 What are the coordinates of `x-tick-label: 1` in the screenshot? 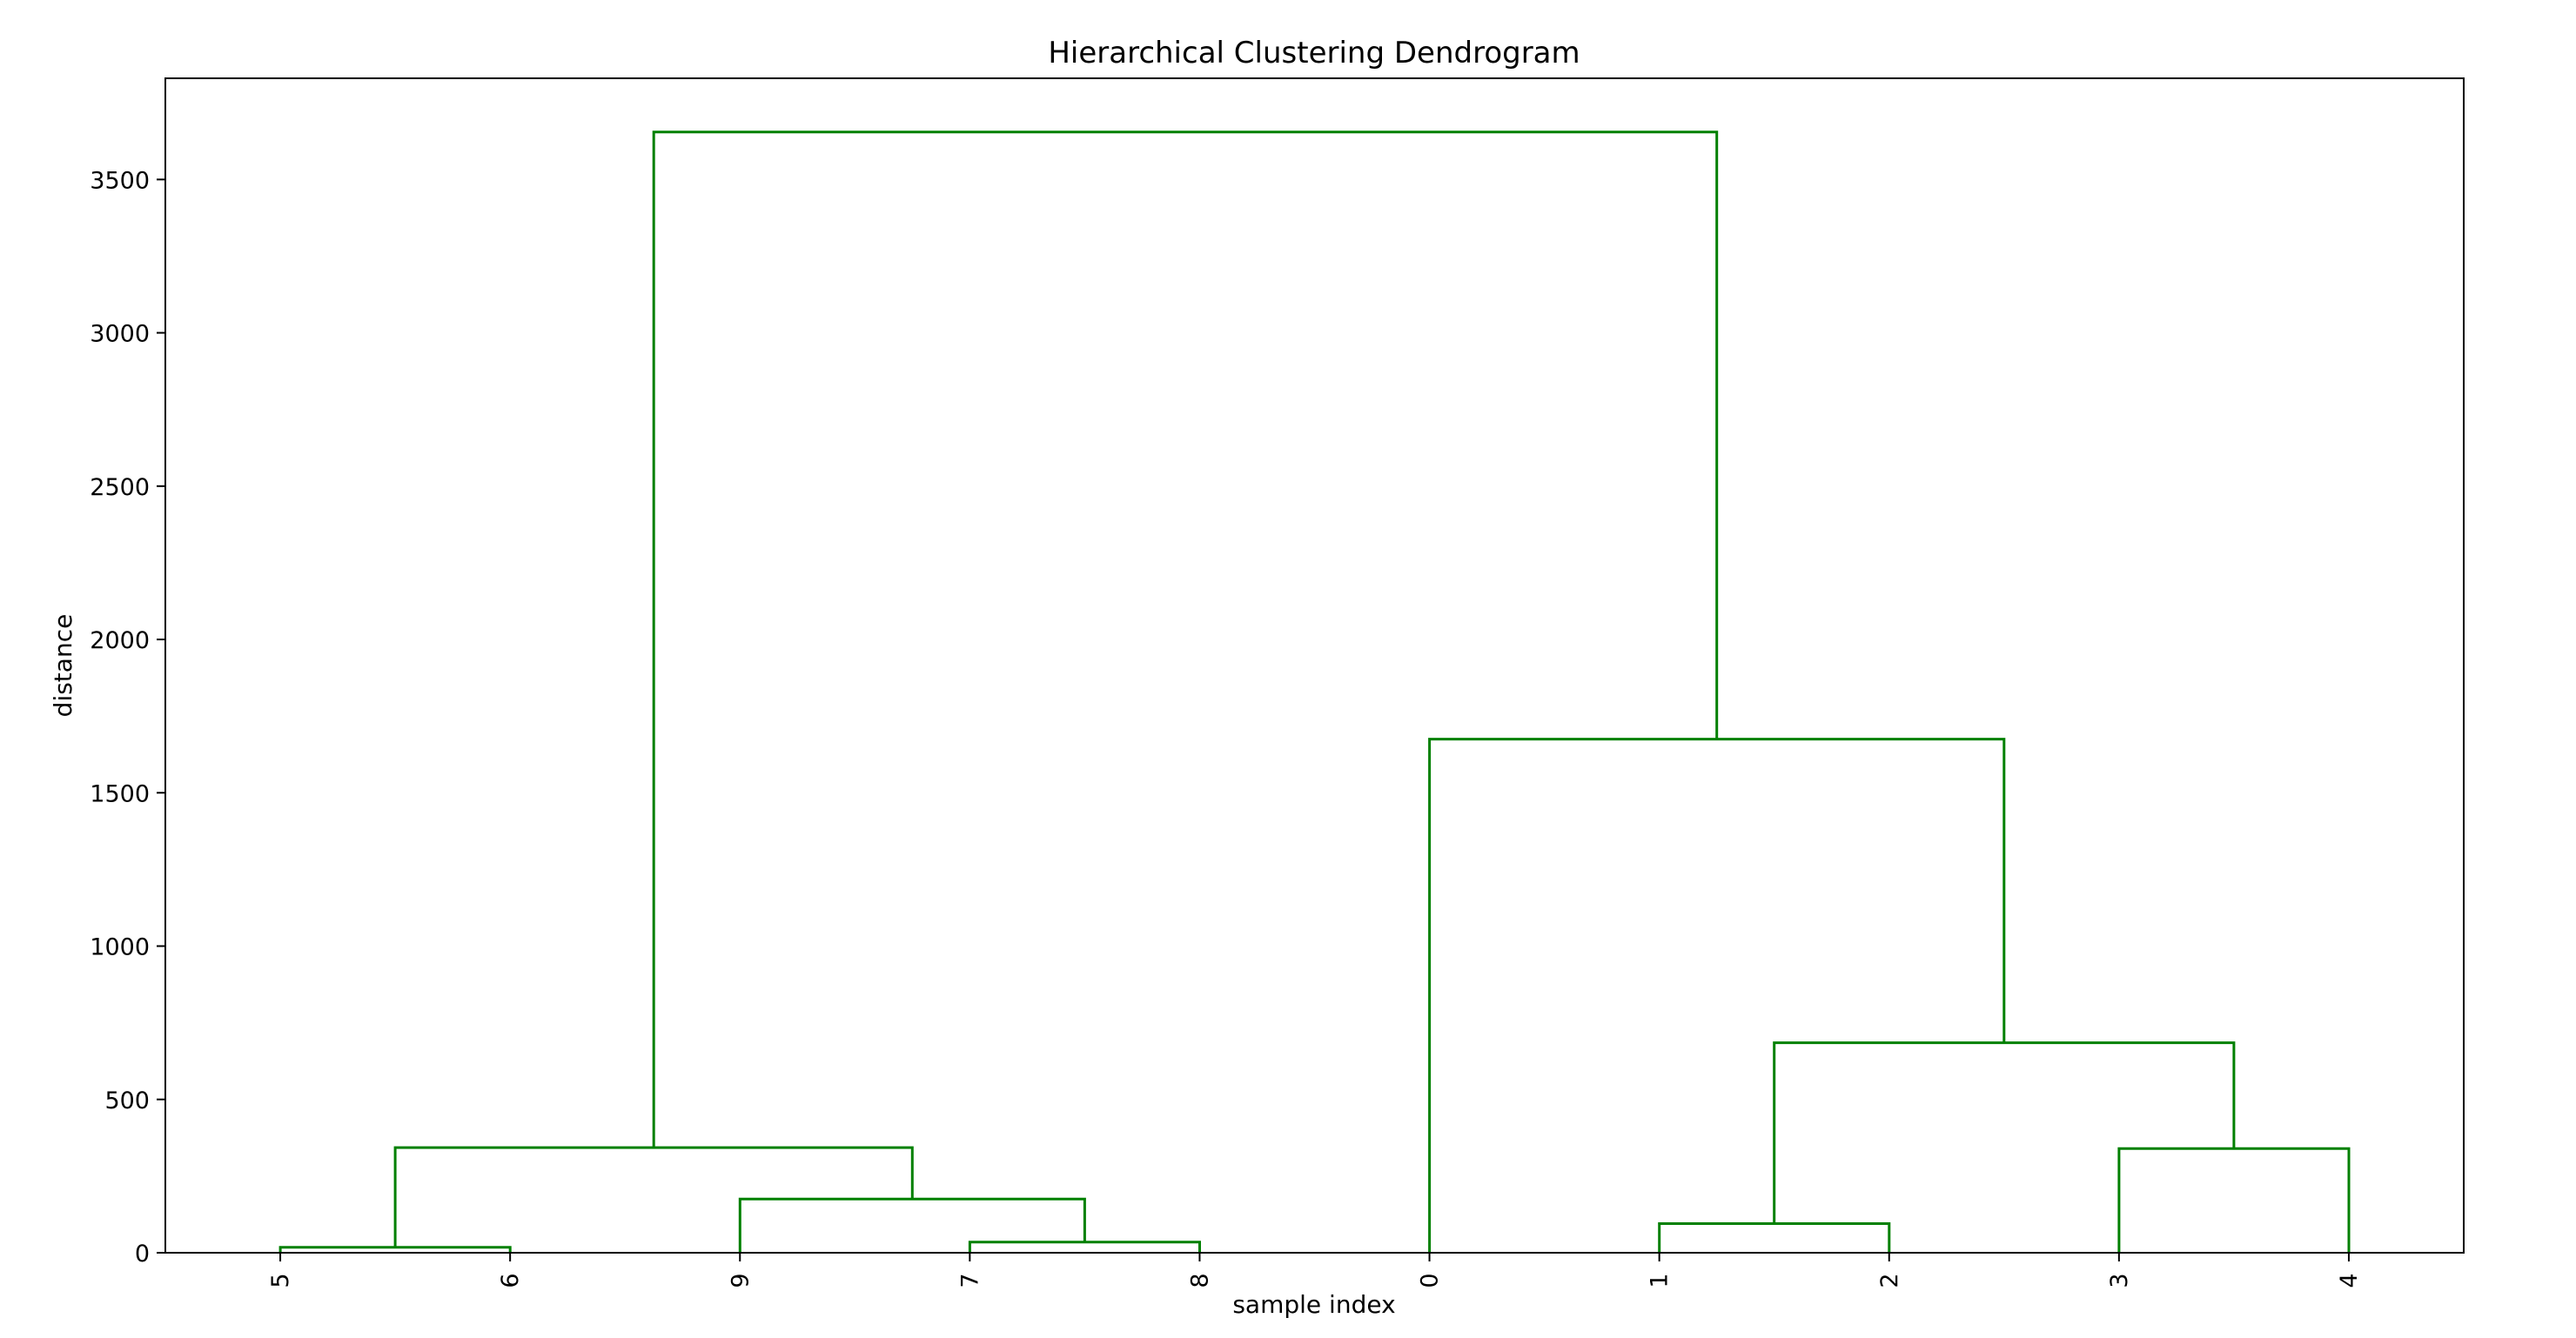 It's located at (1661, 1280).